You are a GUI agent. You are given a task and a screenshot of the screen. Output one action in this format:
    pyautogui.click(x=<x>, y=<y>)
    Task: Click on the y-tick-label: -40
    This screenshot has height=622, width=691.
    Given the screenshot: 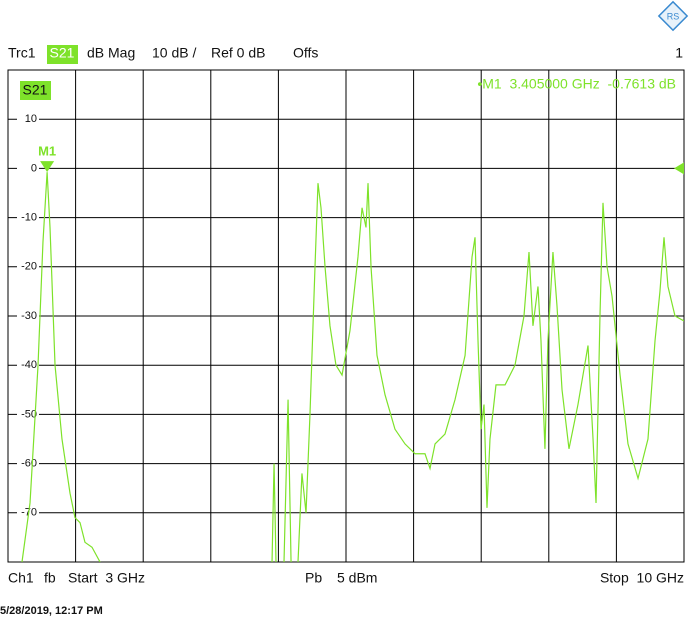 What is the action you would take?
    pyautogui.click(x=29, y=365)
    